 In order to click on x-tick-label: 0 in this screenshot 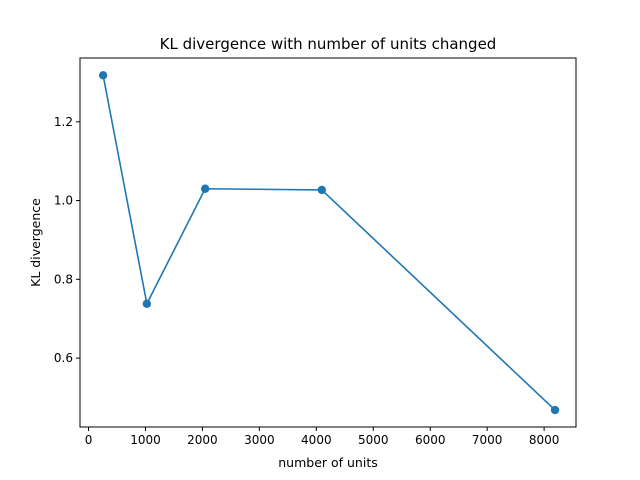, I will do `click(89, 440)`.